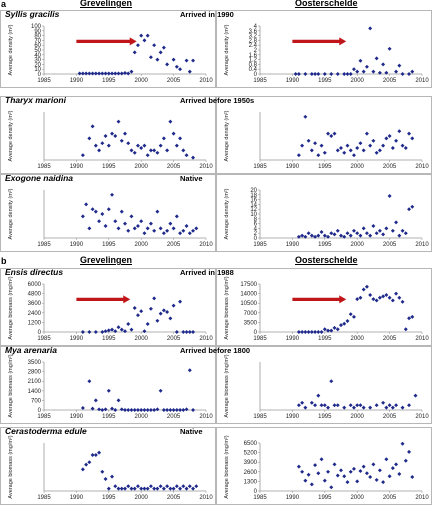  What do you see at coordinates (260, 167) in the screenshot?
I see `x-tick-label-3-0: 1985` at bounding box center [260, 167].